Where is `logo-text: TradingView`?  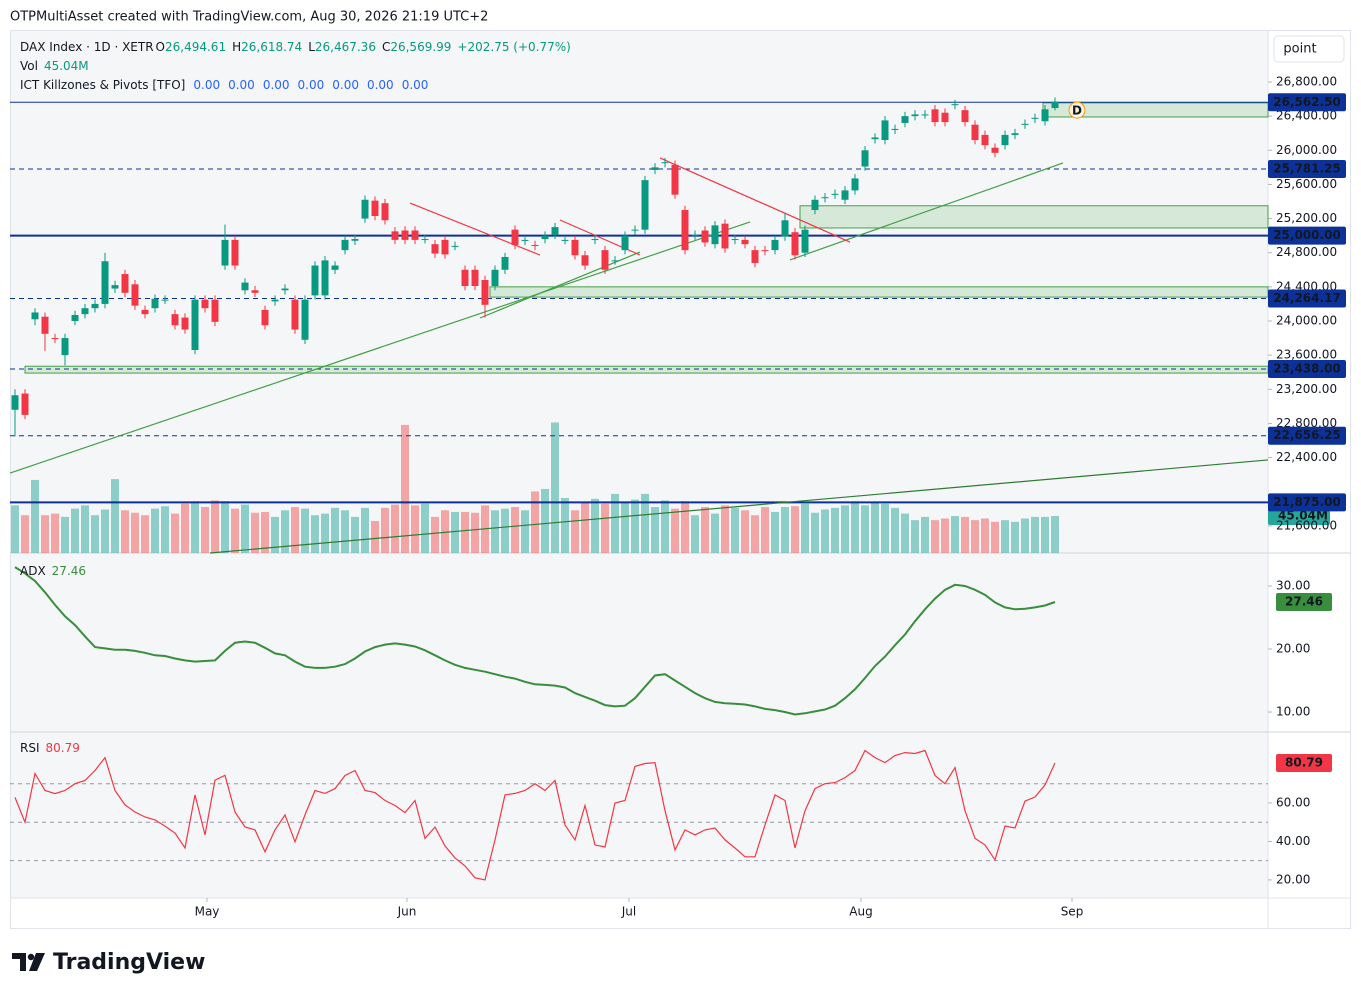 logo-text: TradingView is located at coordinates (129, 962).